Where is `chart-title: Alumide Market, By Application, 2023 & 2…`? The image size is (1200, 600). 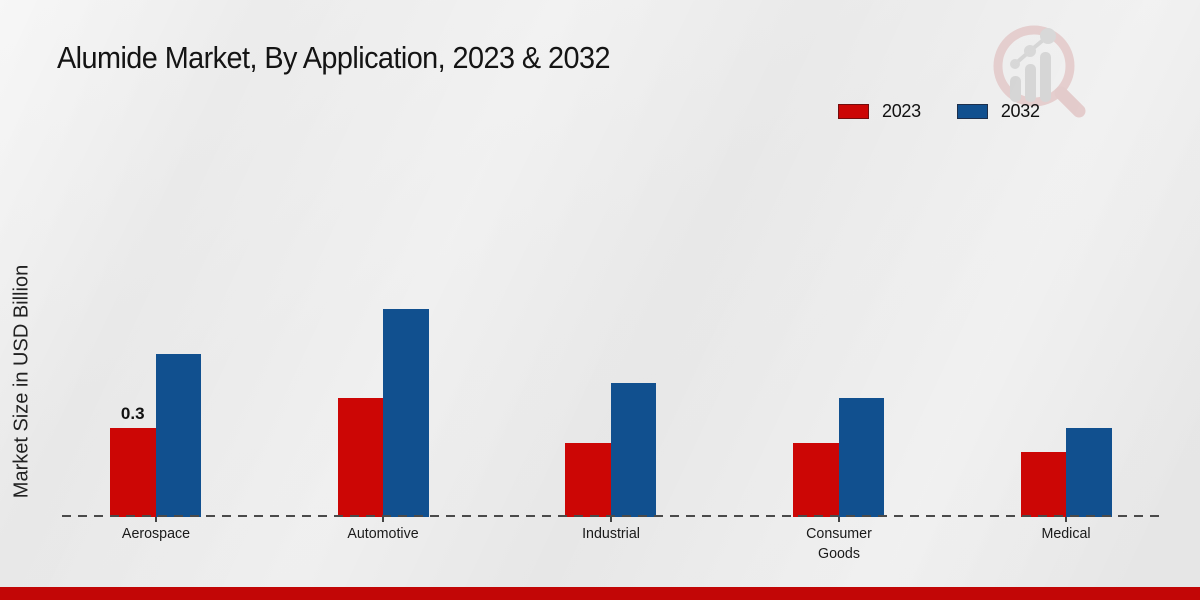 chart-title: Alumide Market, By Application, 2023 & 2… is located at coordinates (334, 57).